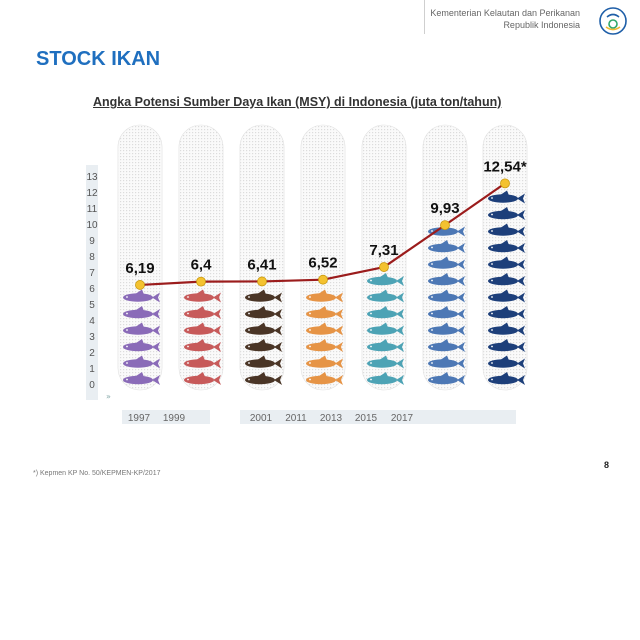 The height and width of the screenshot is (640, 640). What do you see at coordinates (92, 257) in the screenshot?
I see `y-tick-label: 8` at bounding box center [92, 257].